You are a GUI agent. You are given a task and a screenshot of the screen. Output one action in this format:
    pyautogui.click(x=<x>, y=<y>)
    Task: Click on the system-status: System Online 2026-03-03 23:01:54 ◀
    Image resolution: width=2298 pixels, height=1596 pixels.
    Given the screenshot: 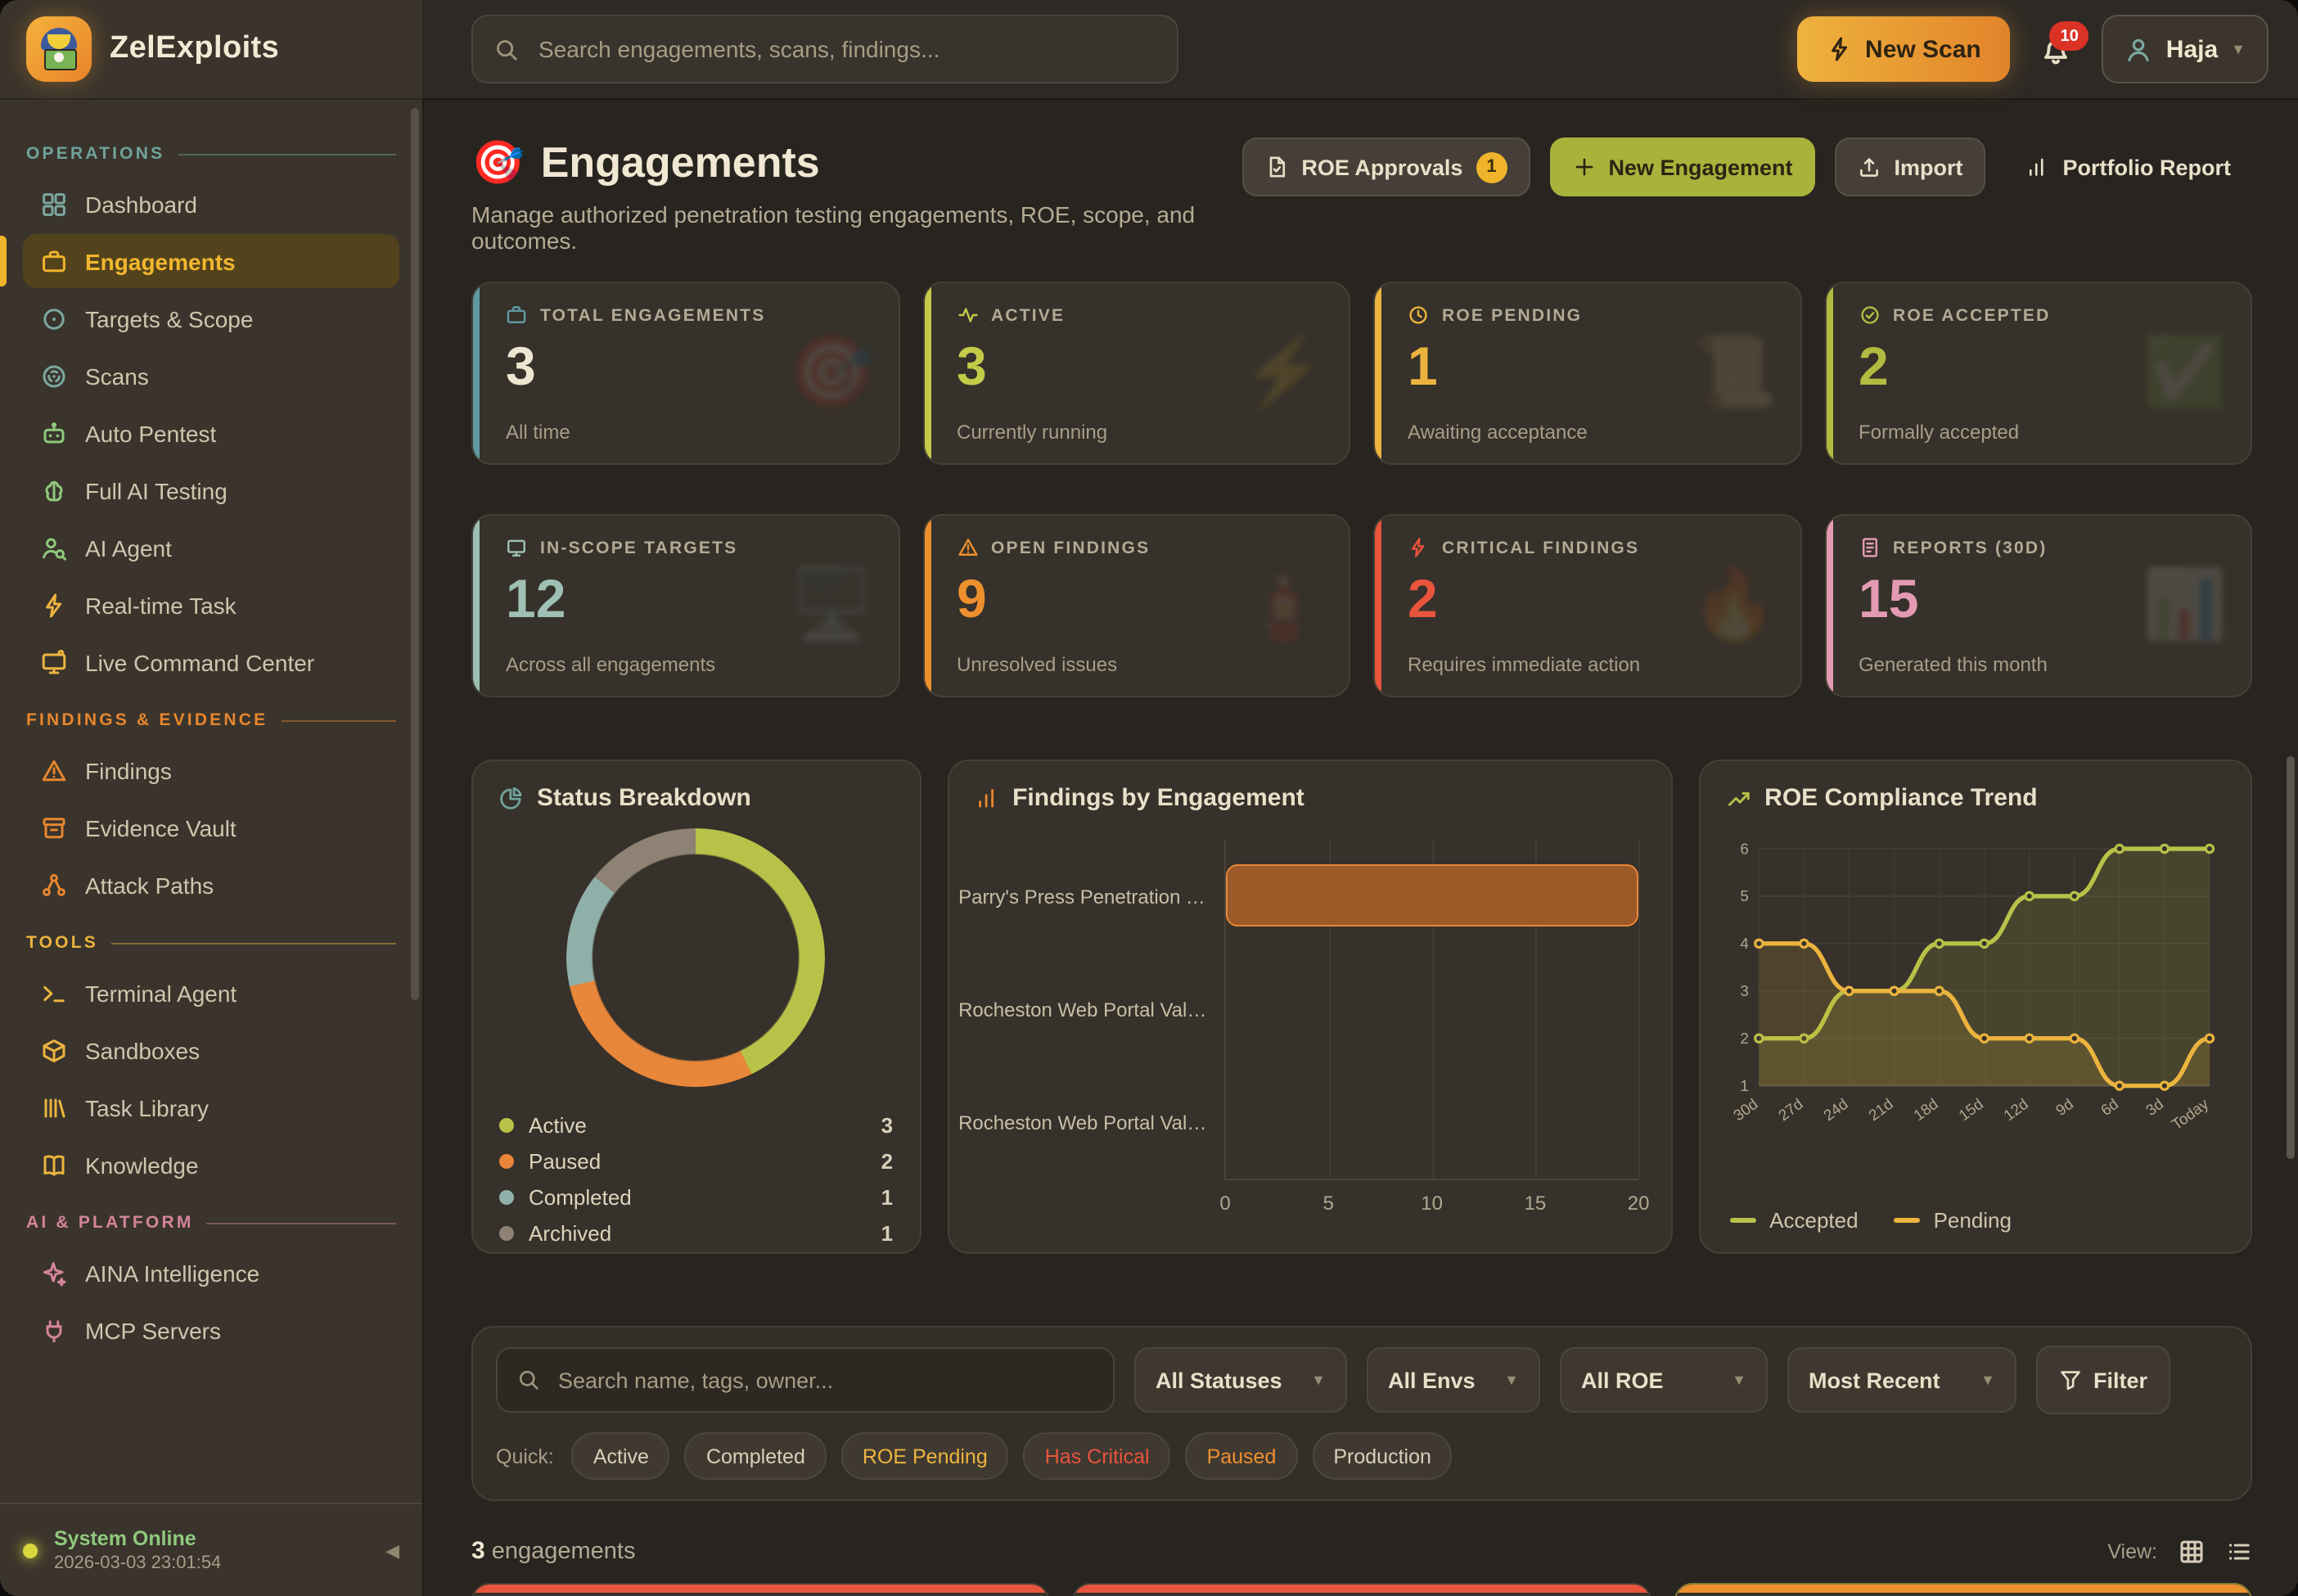 What is the action you would take?
    pyautogui.click(x=211, y=1549)
    